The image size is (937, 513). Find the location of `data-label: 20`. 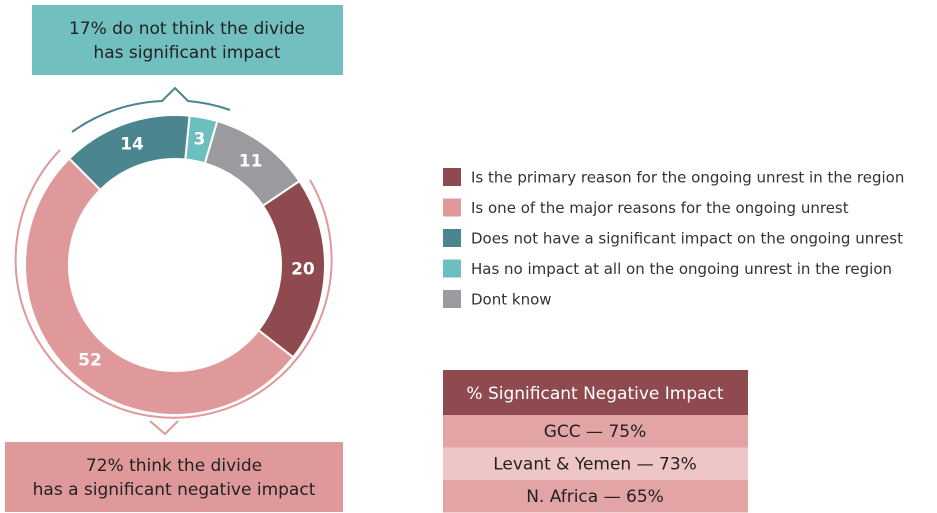

data-label: 20 is located at coordinates (303, 269).